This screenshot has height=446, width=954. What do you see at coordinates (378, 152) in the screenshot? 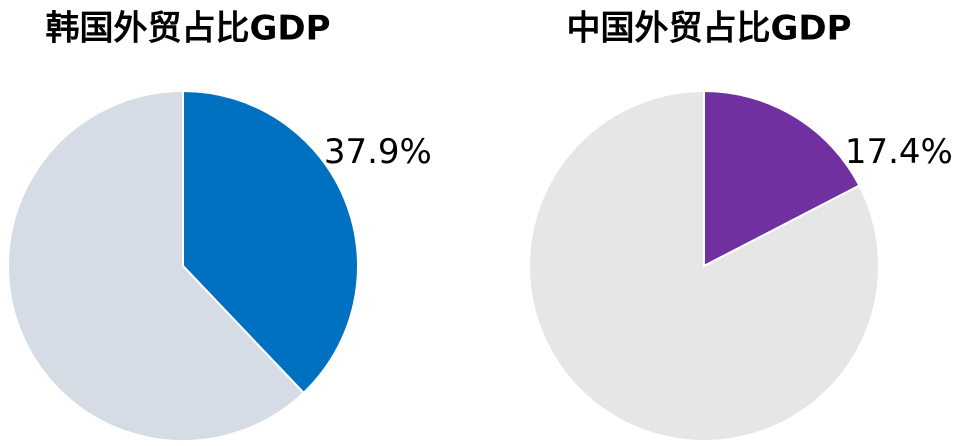
I see `value-label: 37.9%` at bounding box center [378, 152].